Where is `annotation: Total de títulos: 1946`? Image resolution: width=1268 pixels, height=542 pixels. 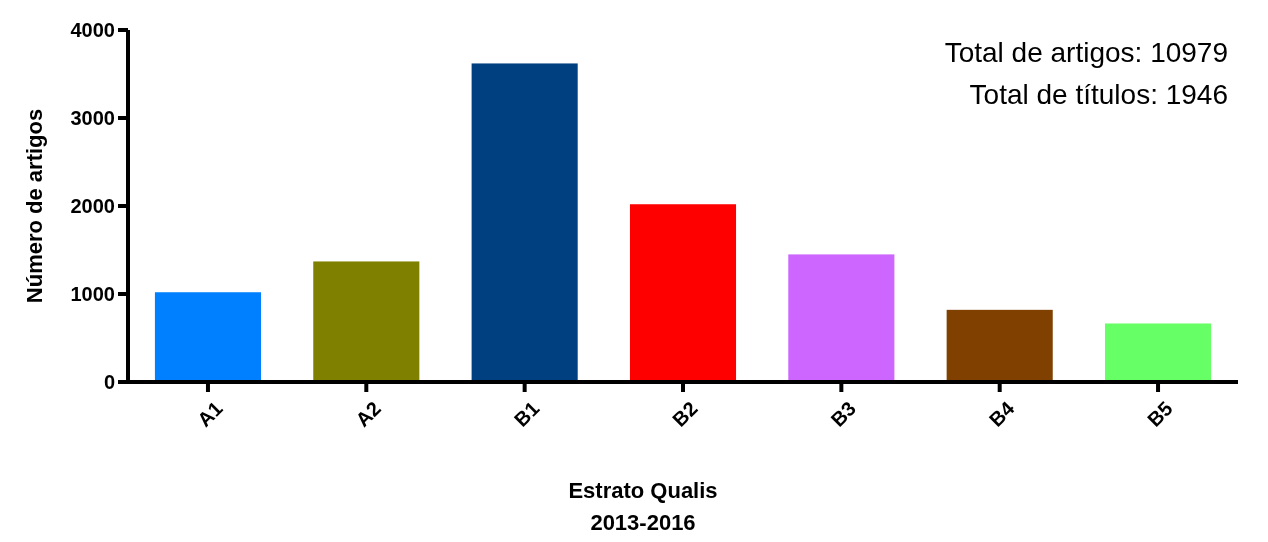
annotation: Total de títulos: 1946 is located at coordinates (1098, 94).